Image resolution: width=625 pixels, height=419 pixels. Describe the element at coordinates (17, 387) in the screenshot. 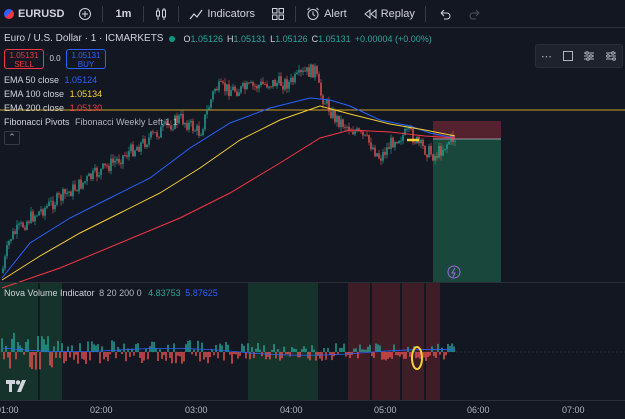

I see `tradingview-logo` at that location.